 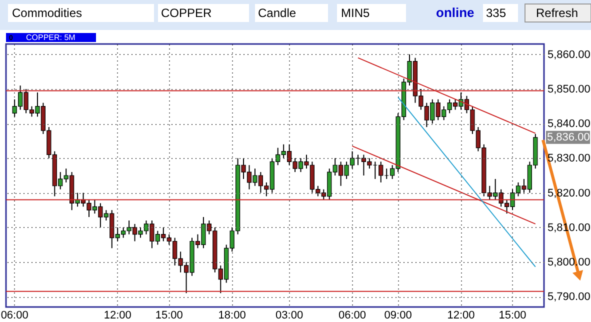 I want to click on y-tick-label: 5,860.00, so click(x=569, y=54).